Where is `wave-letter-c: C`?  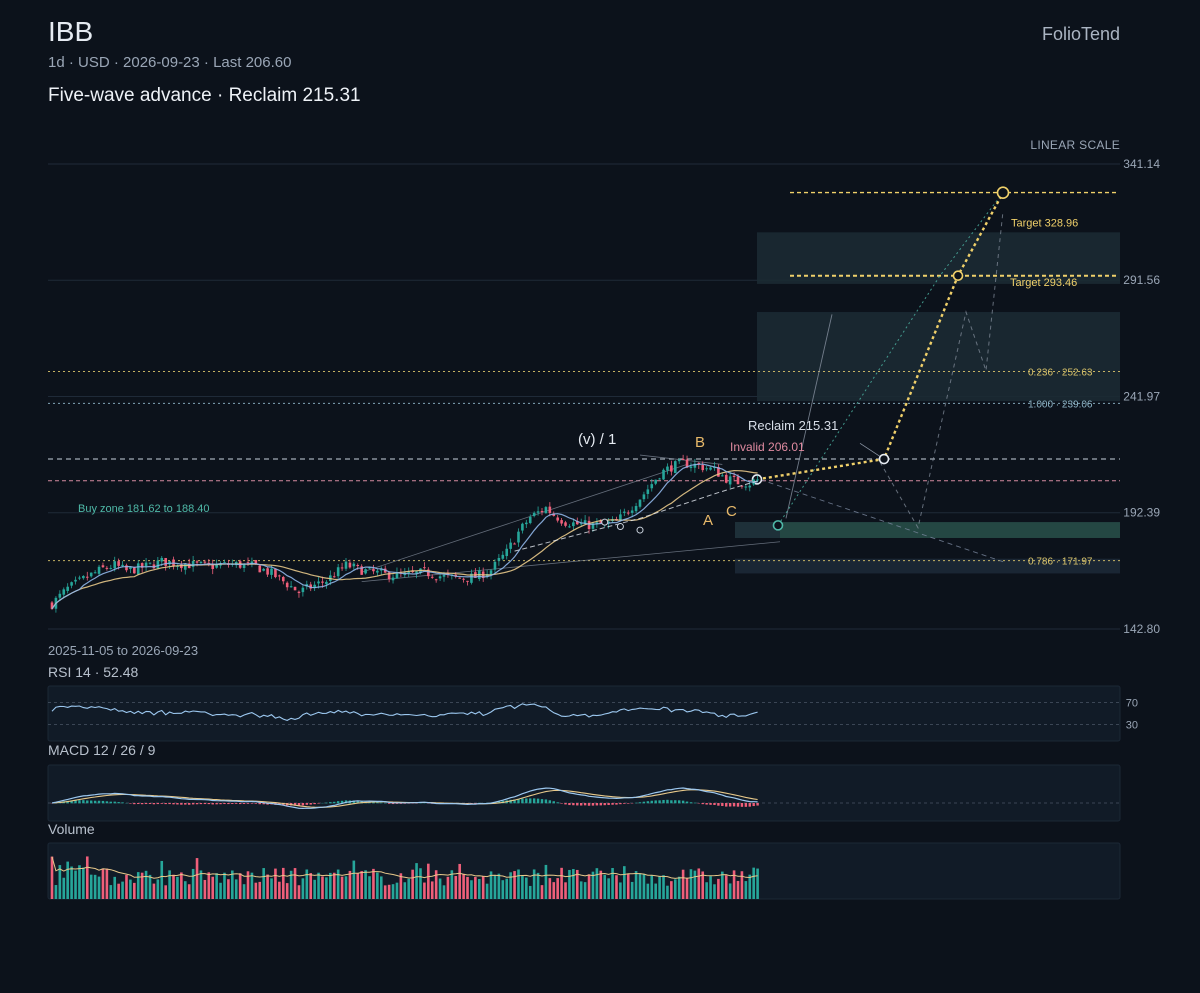
wave-letter-c: C is located at coordinates (731, 511).